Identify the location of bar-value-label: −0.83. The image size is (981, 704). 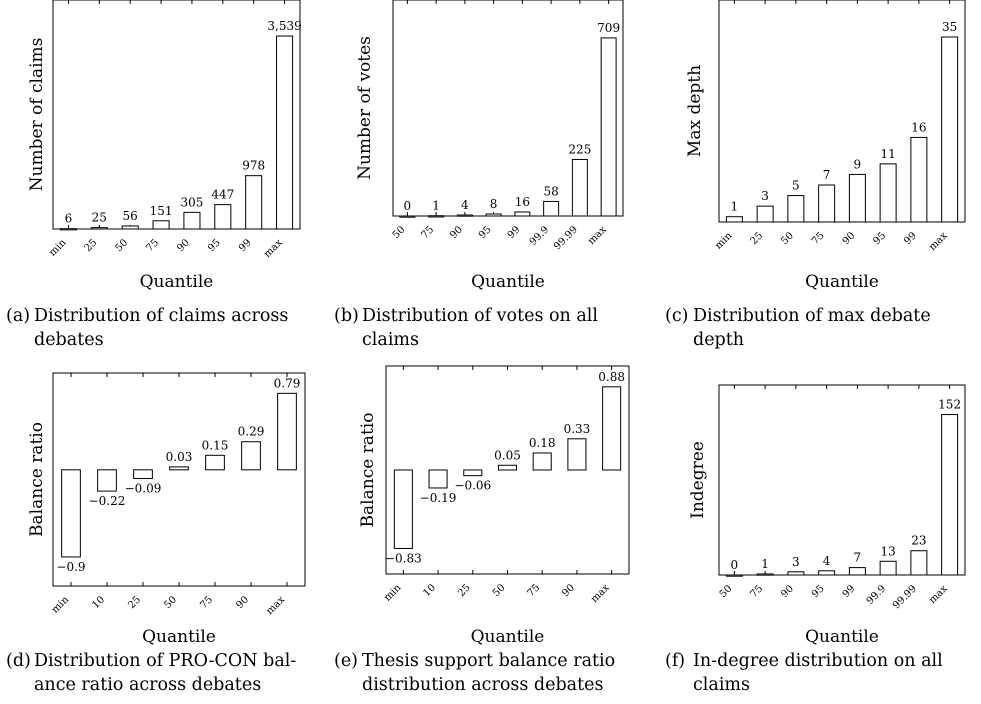
(403, 558).